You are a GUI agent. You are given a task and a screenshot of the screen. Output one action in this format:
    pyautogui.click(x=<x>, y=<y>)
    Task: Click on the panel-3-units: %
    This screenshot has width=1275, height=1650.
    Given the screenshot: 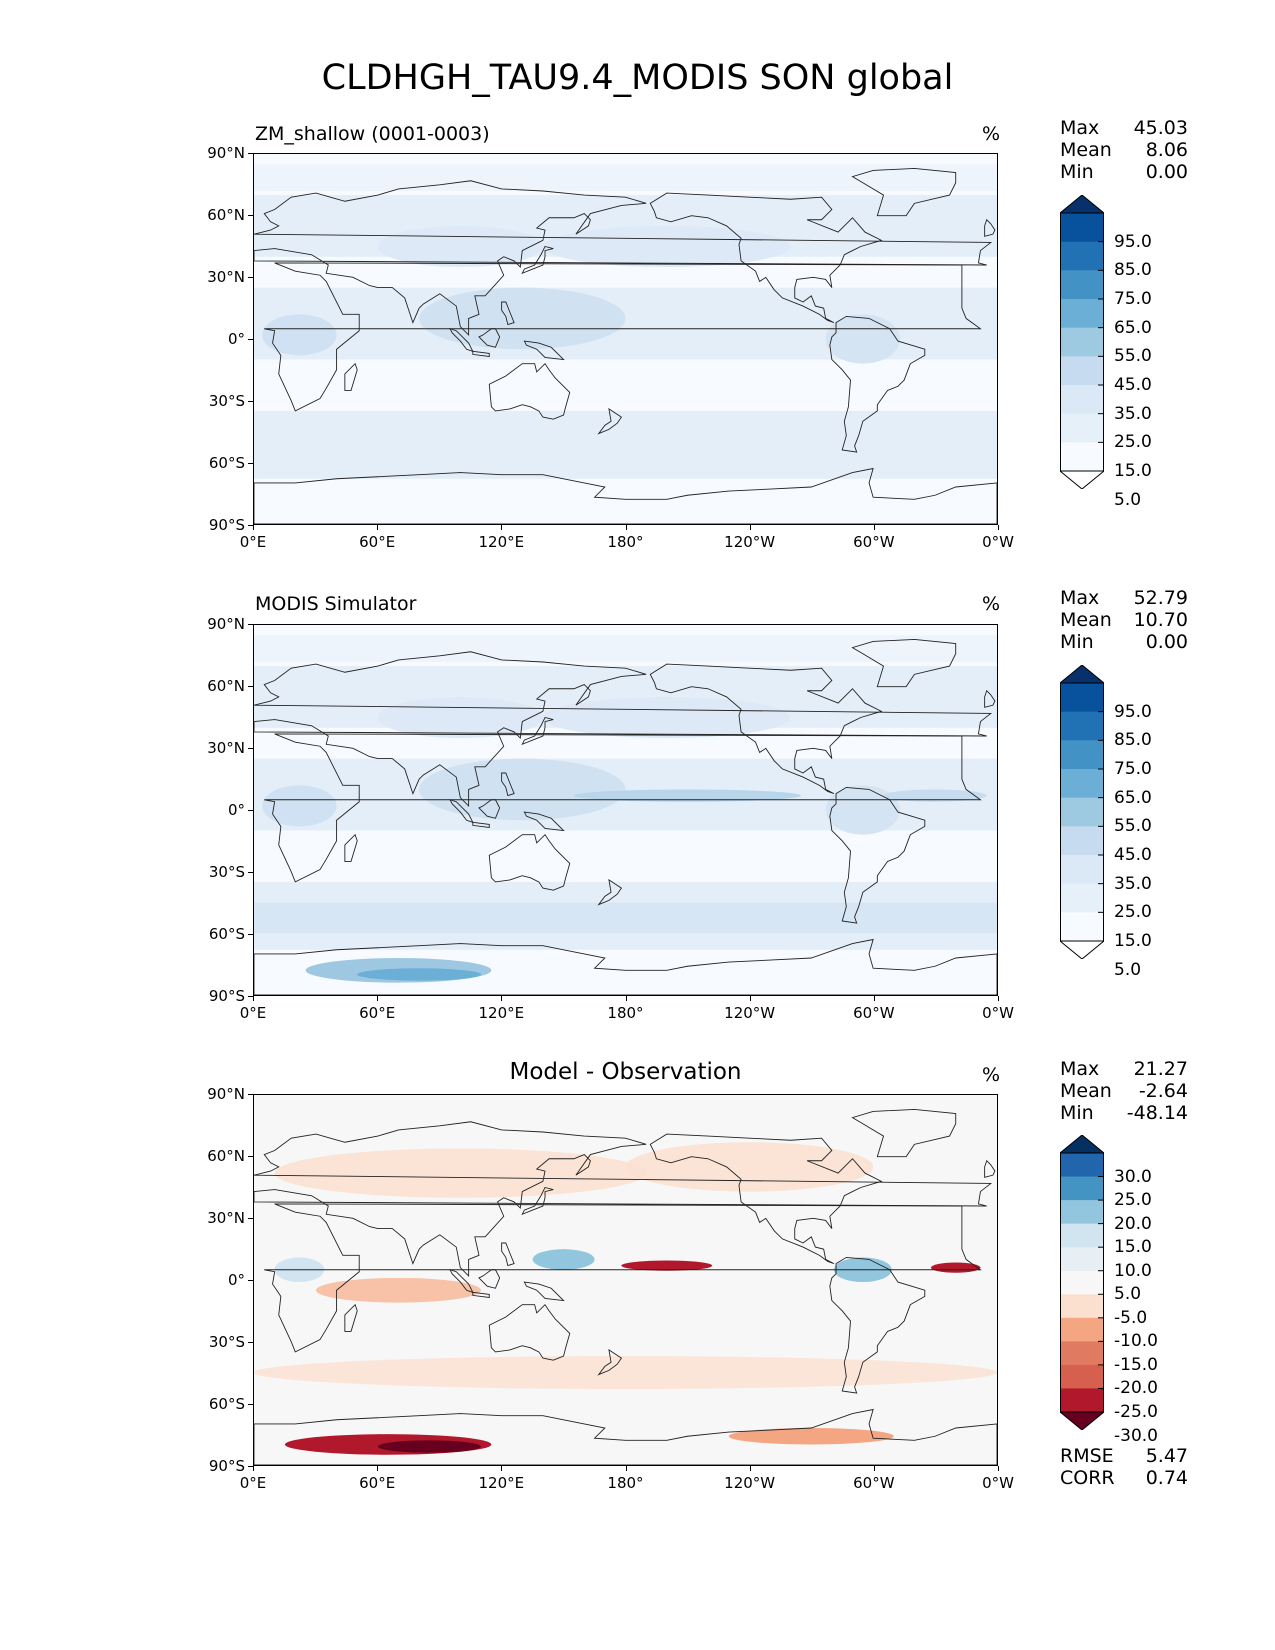 What is the action you would take?
    pyautogui.click(x=991, y=1075)
    